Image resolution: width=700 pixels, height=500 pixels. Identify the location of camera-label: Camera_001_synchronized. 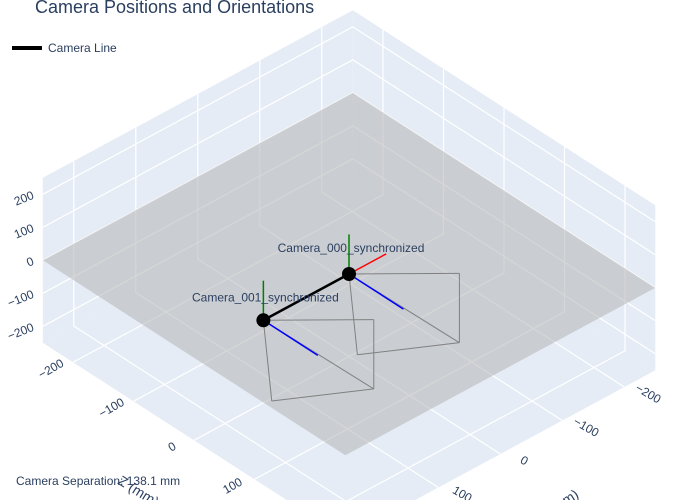
(265, 297).